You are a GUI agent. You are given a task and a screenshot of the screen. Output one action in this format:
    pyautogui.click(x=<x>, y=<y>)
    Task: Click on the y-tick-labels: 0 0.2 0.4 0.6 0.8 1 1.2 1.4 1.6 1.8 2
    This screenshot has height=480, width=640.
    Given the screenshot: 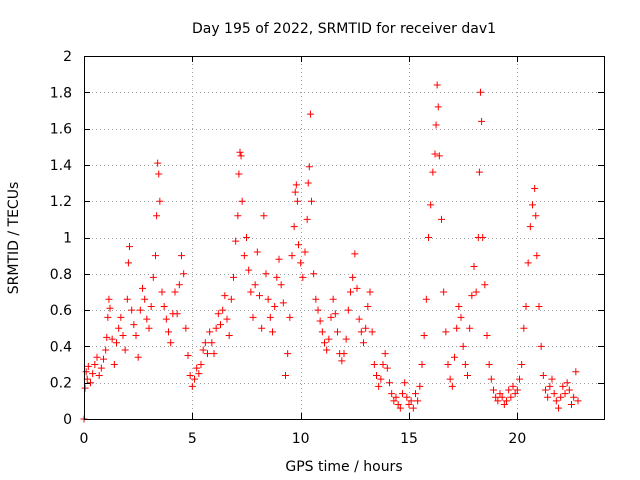 What is the action you would take?
    pyautogui.click(x=61, y=238)
    